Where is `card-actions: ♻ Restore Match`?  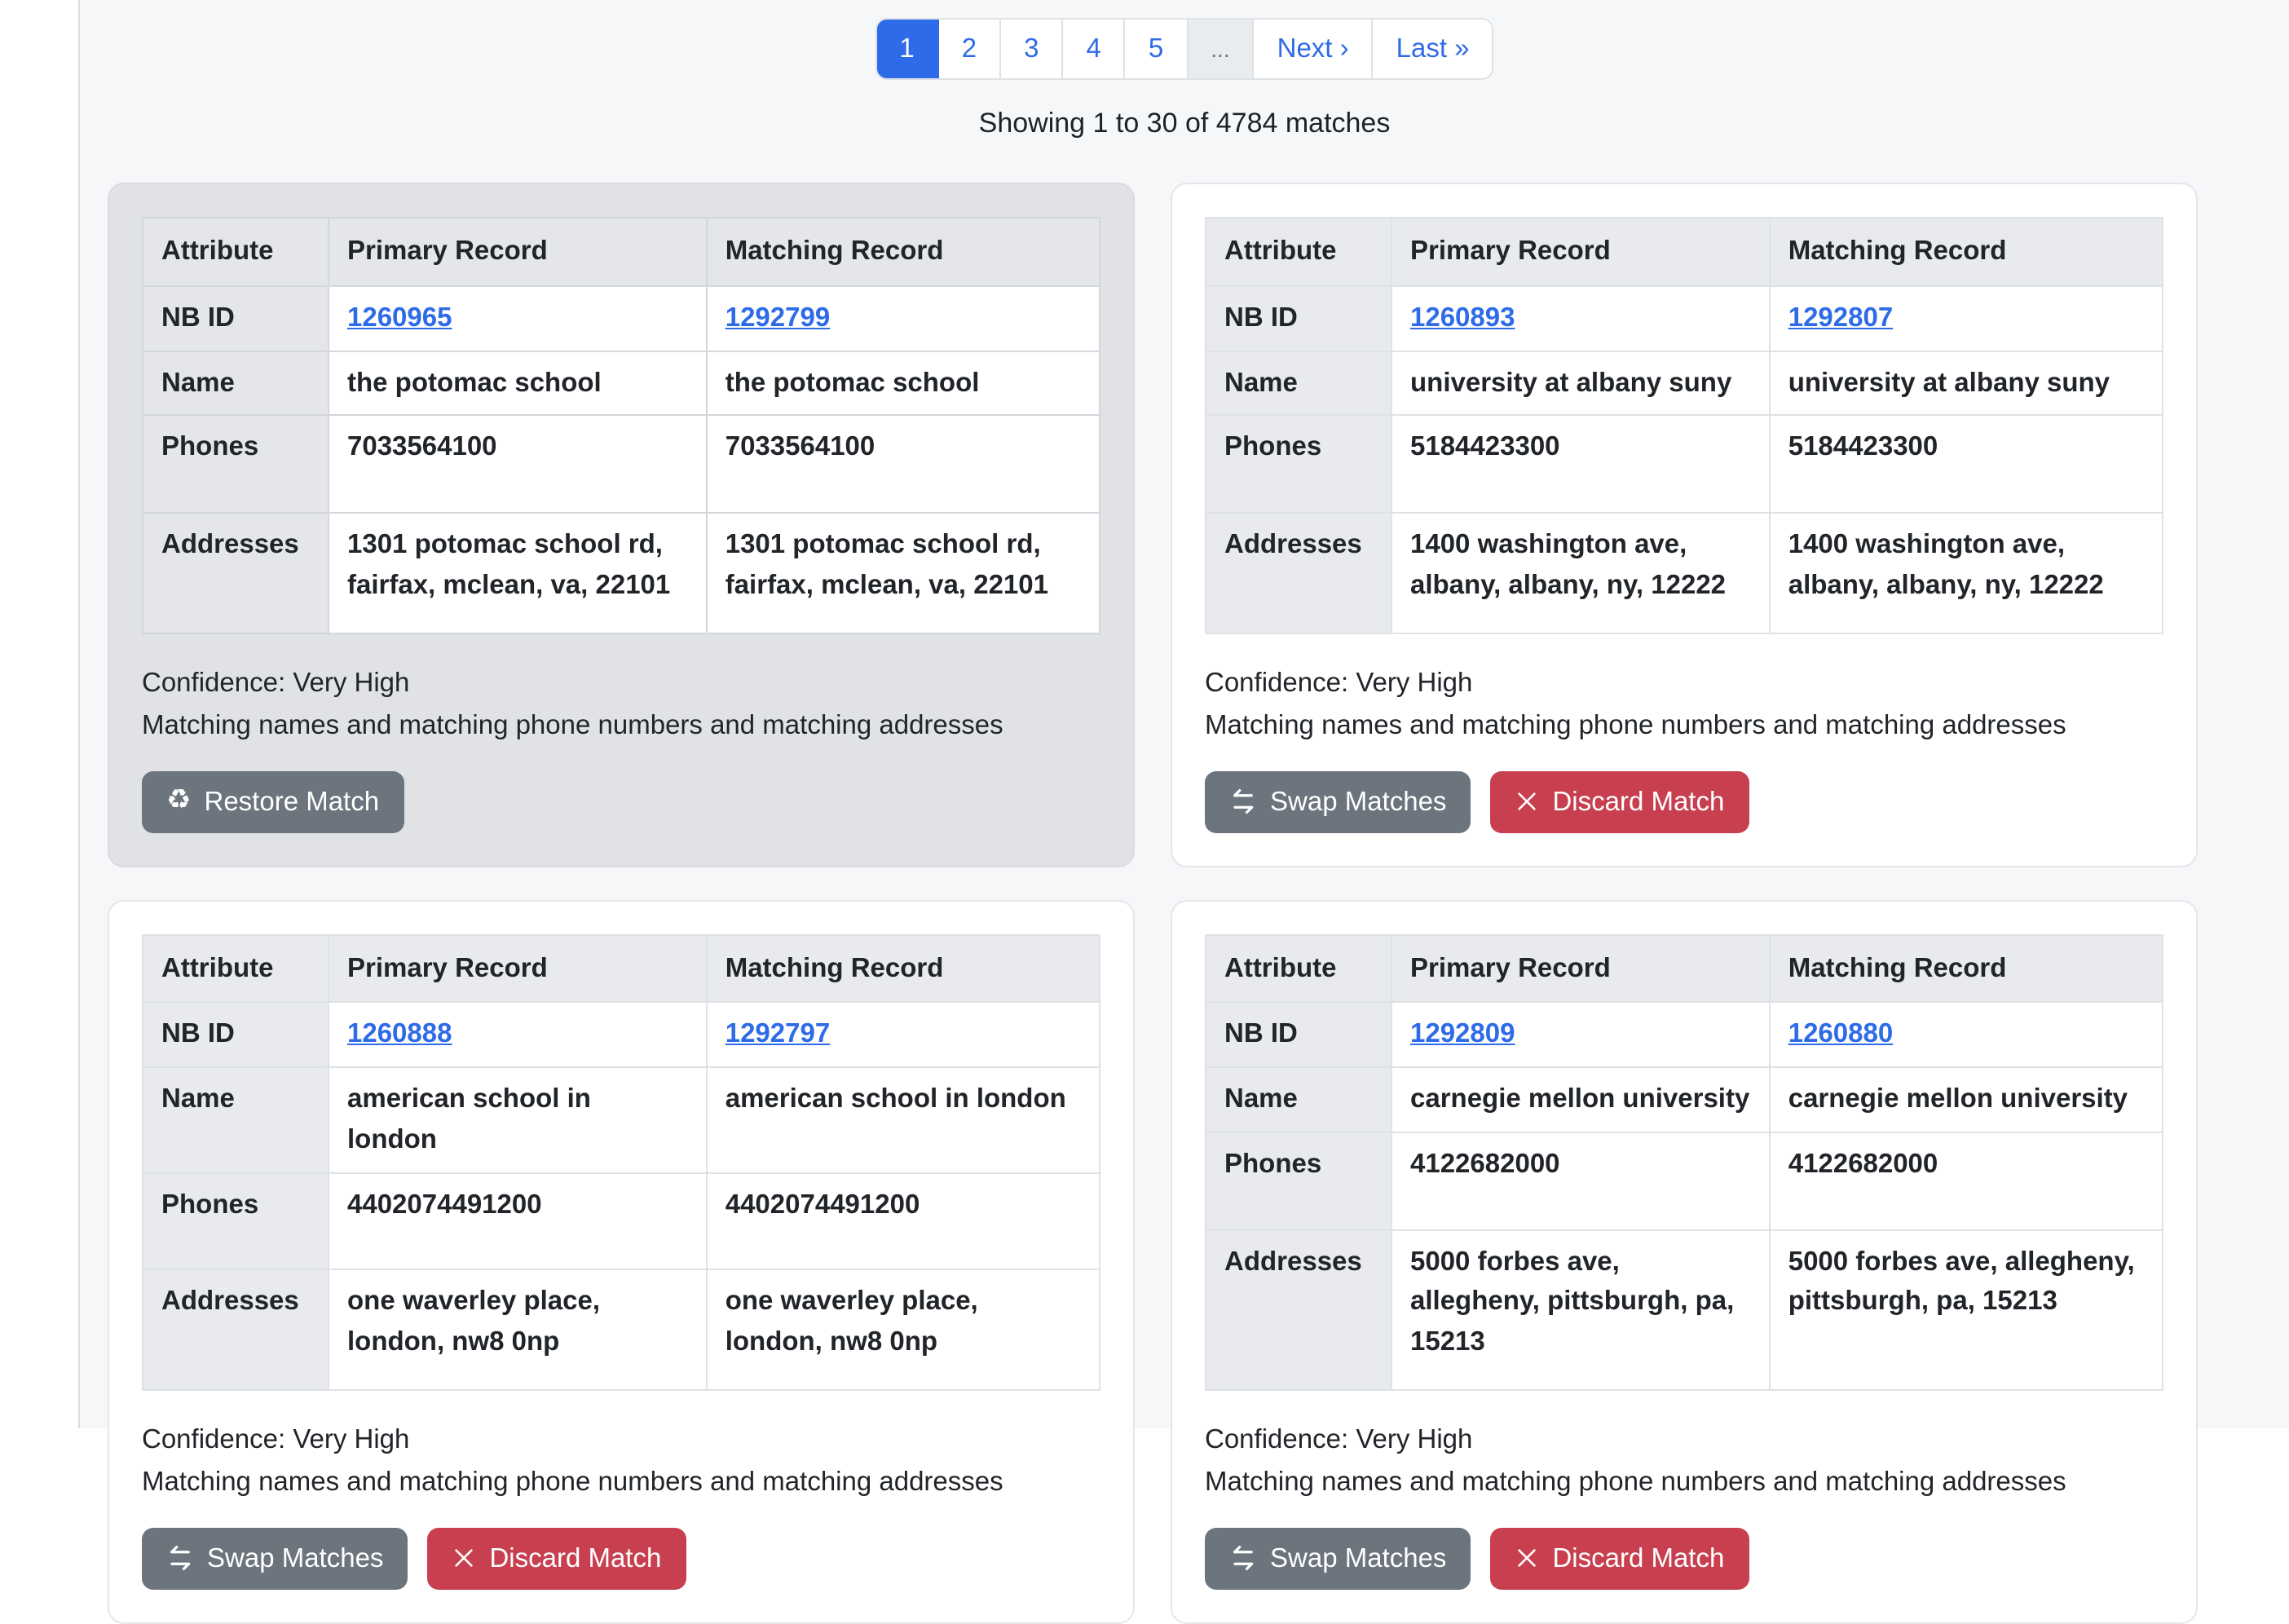
card-actions: ♻ Restore Match is located at coordinates (621, 801).